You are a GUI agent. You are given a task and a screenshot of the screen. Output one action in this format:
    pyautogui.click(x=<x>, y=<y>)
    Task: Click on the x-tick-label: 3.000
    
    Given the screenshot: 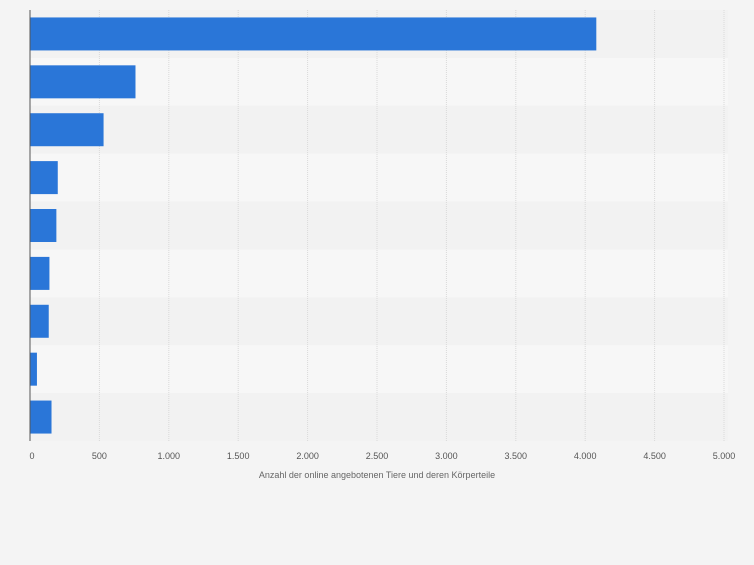 What is the action you would take?
    pyautogui.click(x=446, y=456)
    